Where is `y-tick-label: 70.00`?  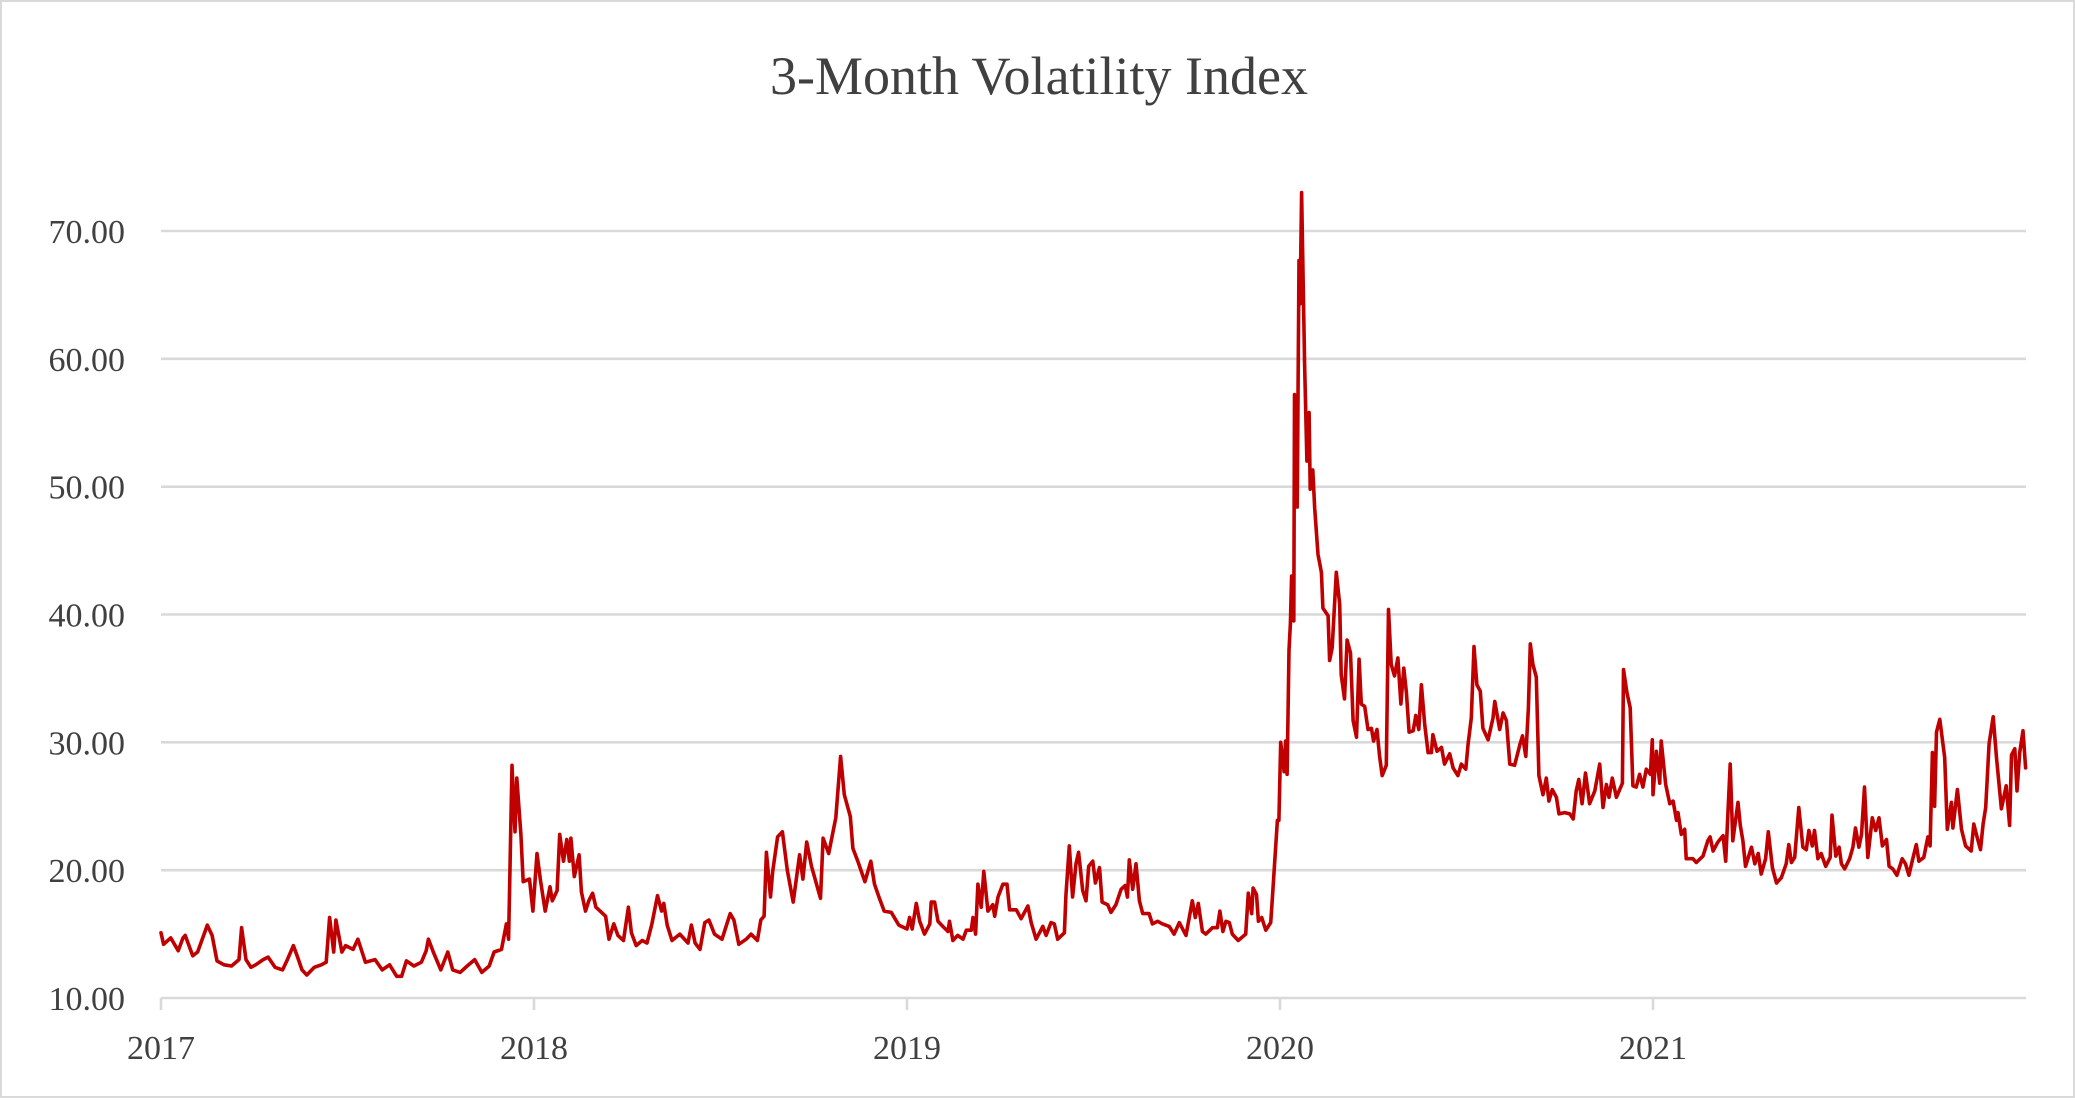
y-tick-label: 70.00 is located at coordinates (87, 232).